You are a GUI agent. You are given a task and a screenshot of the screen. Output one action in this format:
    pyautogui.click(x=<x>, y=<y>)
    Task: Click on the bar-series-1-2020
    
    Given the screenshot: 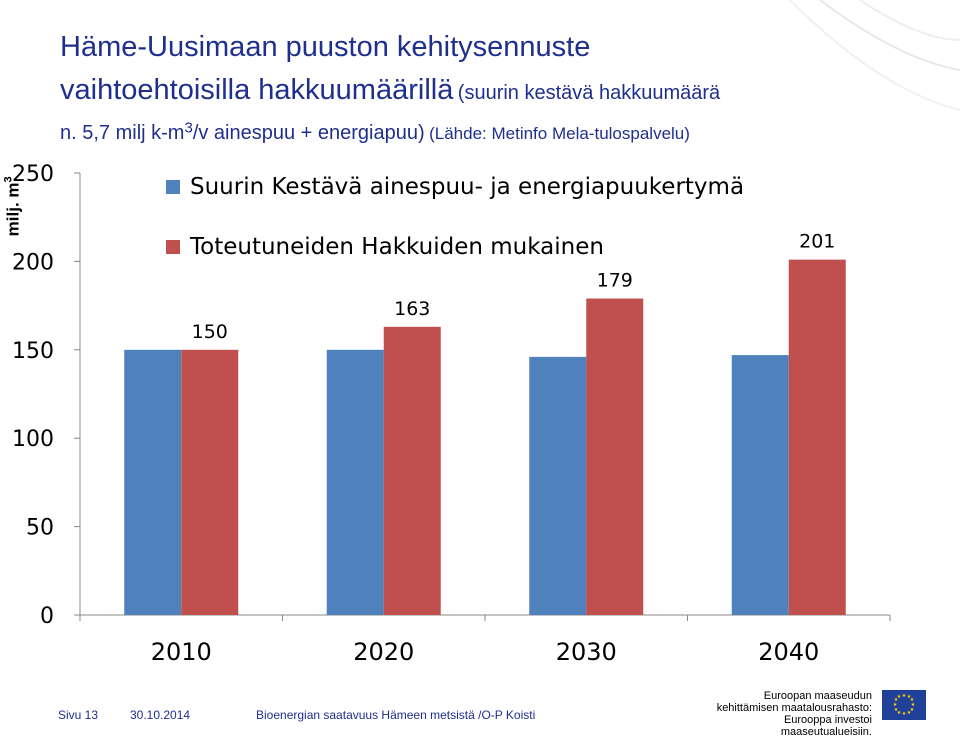 What is the action you would take?
    pyautogui.click(x=355, y=482)
    